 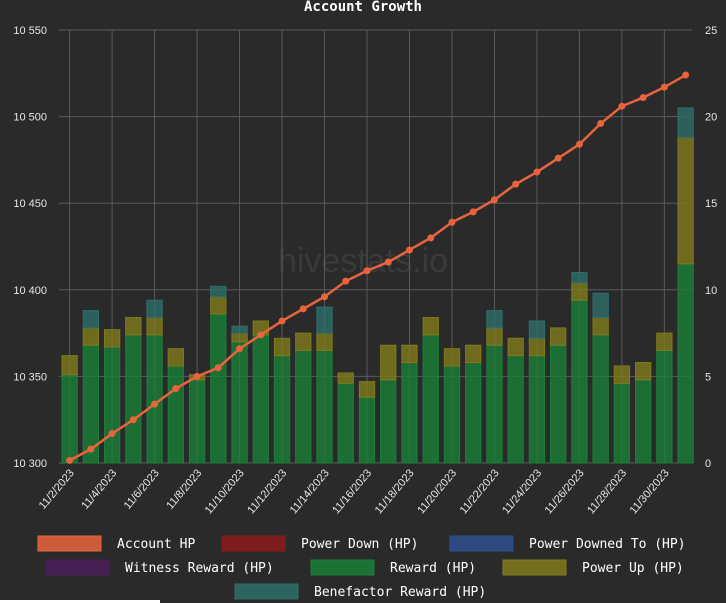 I want to click on y-left-tick-label: 10 550, so click(x=30, y=31).